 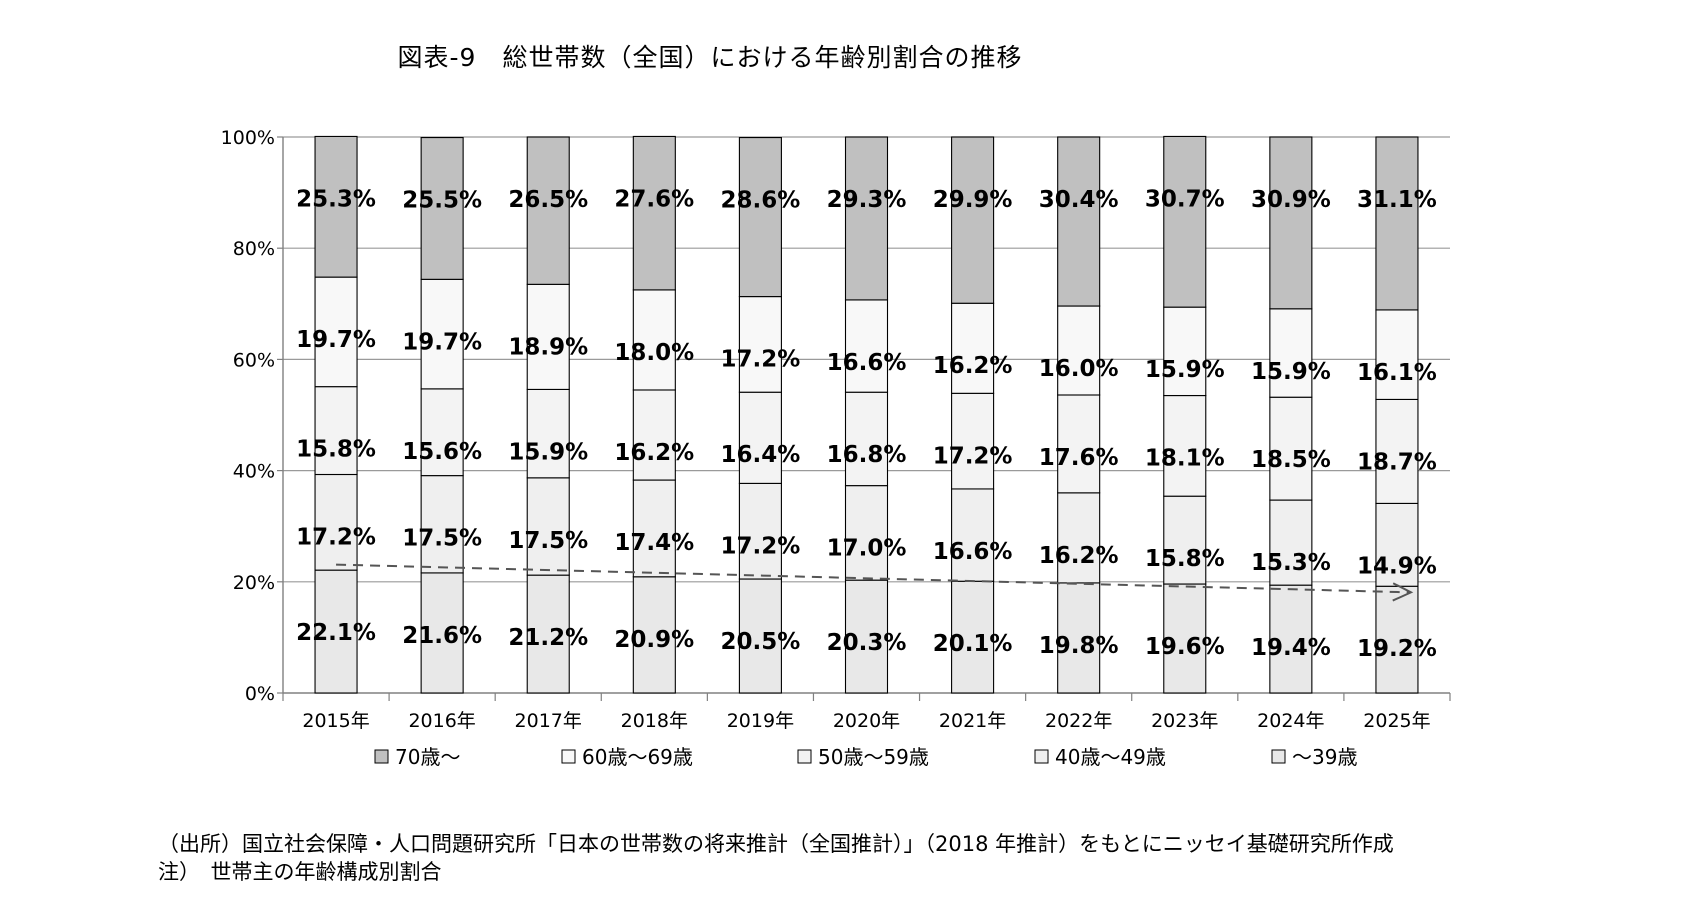 What do you see at coordinates (867, 643) in the screenshot?
I see `data-label: 20.3%` at bounding box center [867, 643].